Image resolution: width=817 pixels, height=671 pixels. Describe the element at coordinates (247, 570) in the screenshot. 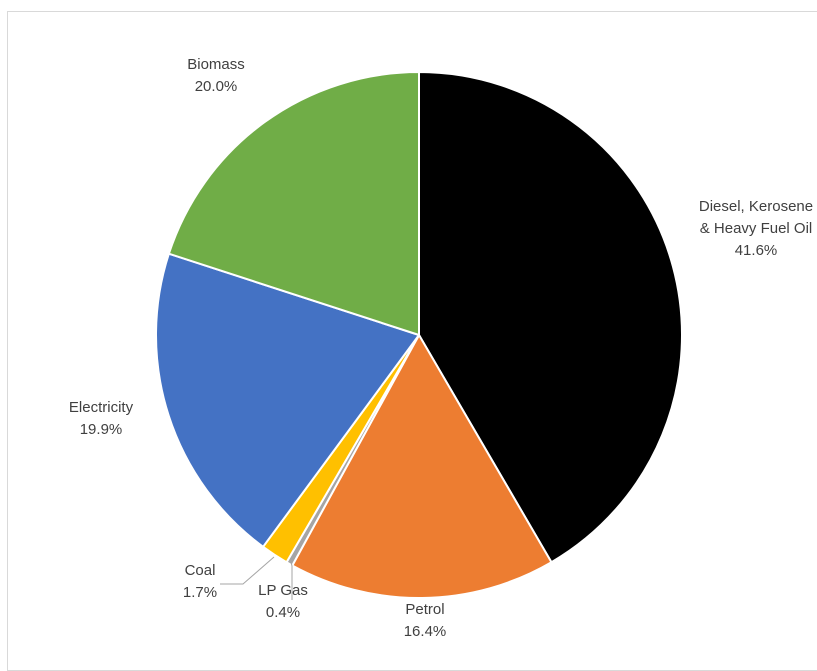

I see `leader-line-coal` at that location.